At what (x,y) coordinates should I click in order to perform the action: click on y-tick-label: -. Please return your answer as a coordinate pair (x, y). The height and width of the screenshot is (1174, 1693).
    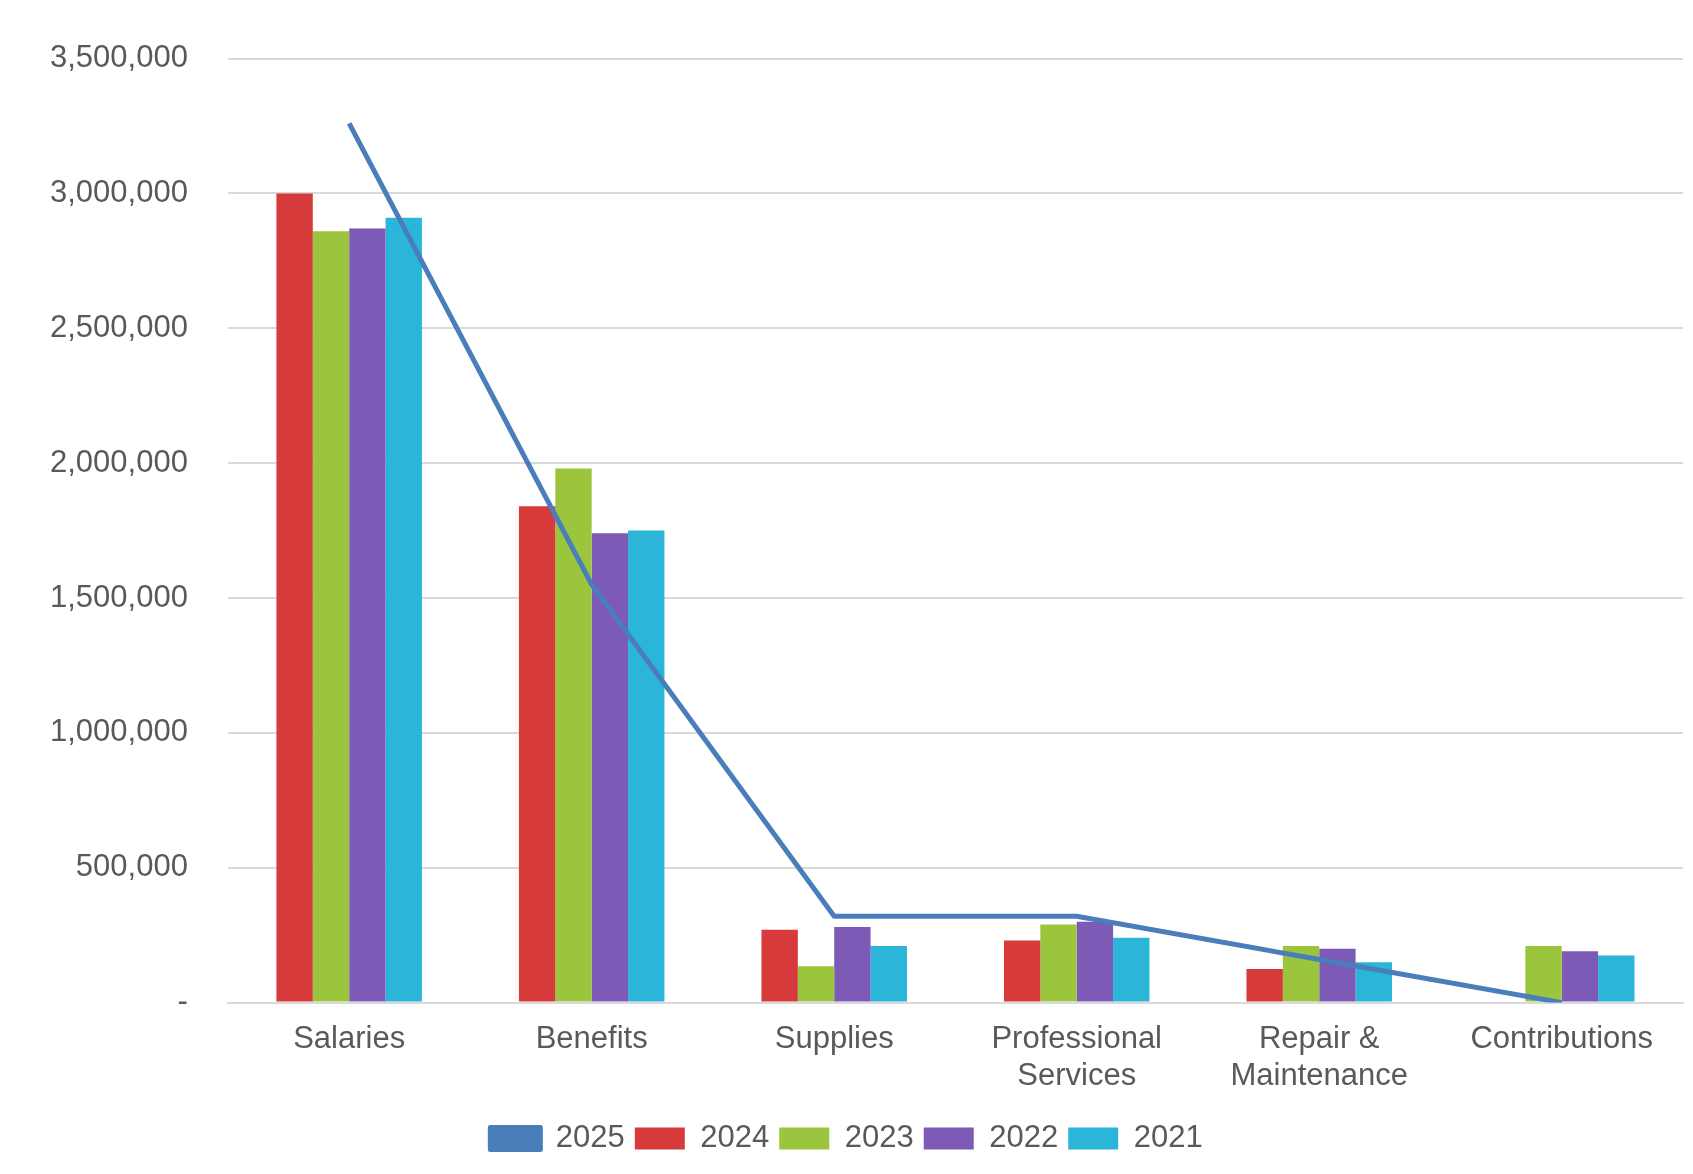
    Looking at the image, I should click on (182, 1001).